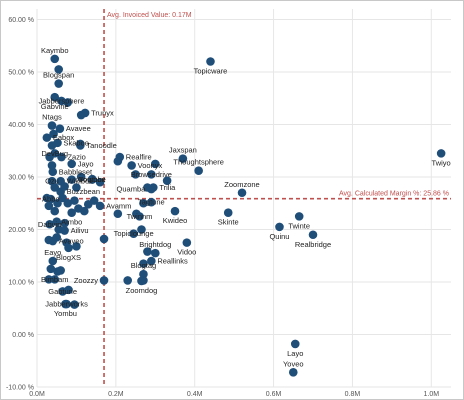 The width and height of the screenshot is (464, 400). Describe the element at coordinates (175, 220) in the screenshot. I see `point-label: Kwideo` at that location.